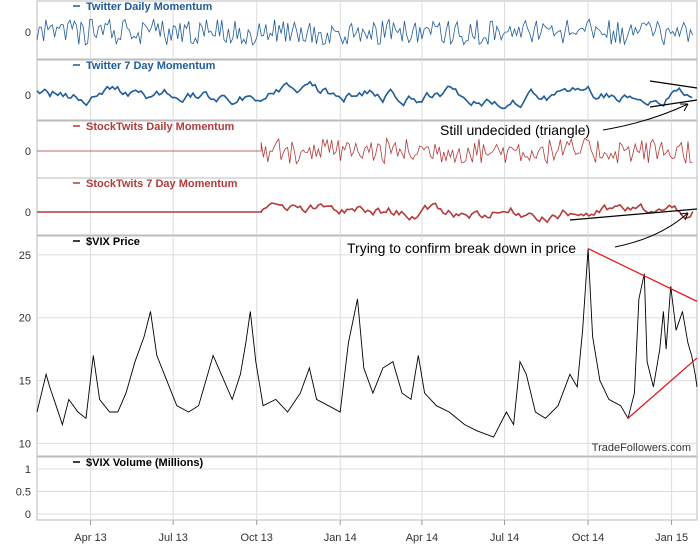 This screenshot has height=547, width=700. What do you see at coordinates (642, 274) in the screenshot?
I see `triangle-upper-trendline` at bounding box center [642, 274].